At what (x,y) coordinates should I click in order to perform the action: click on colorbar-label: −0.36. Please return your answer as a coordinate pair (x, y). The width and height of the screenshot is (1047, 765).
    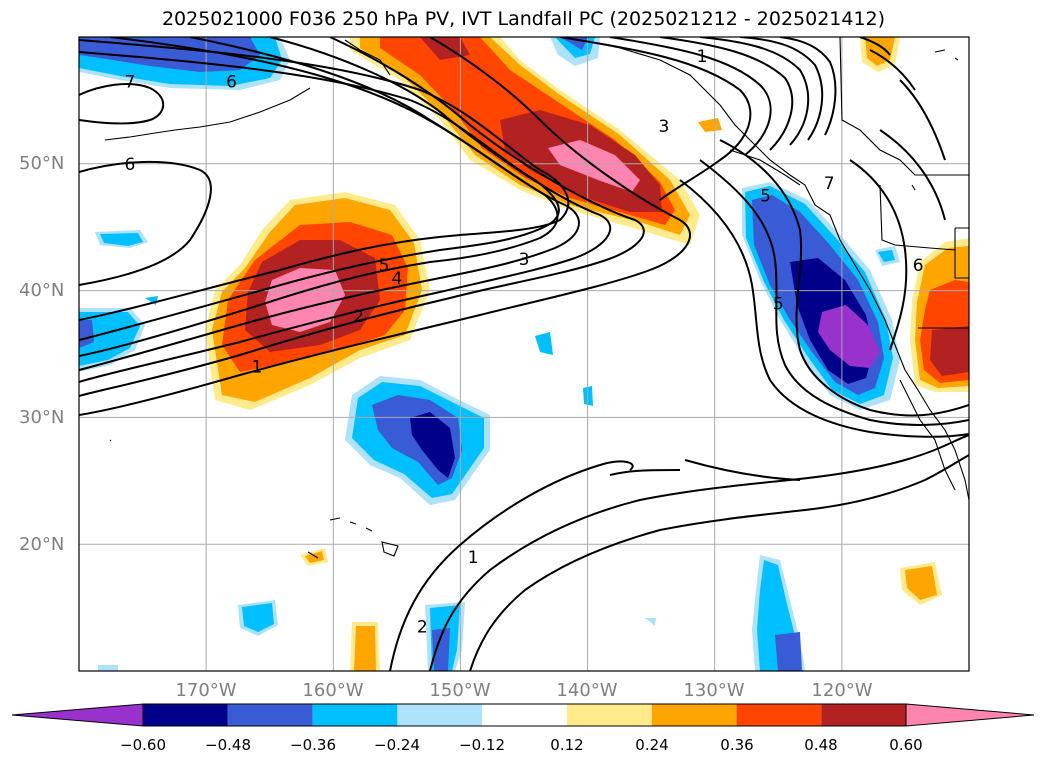
    Looking at the image, I should click on (313, 745).